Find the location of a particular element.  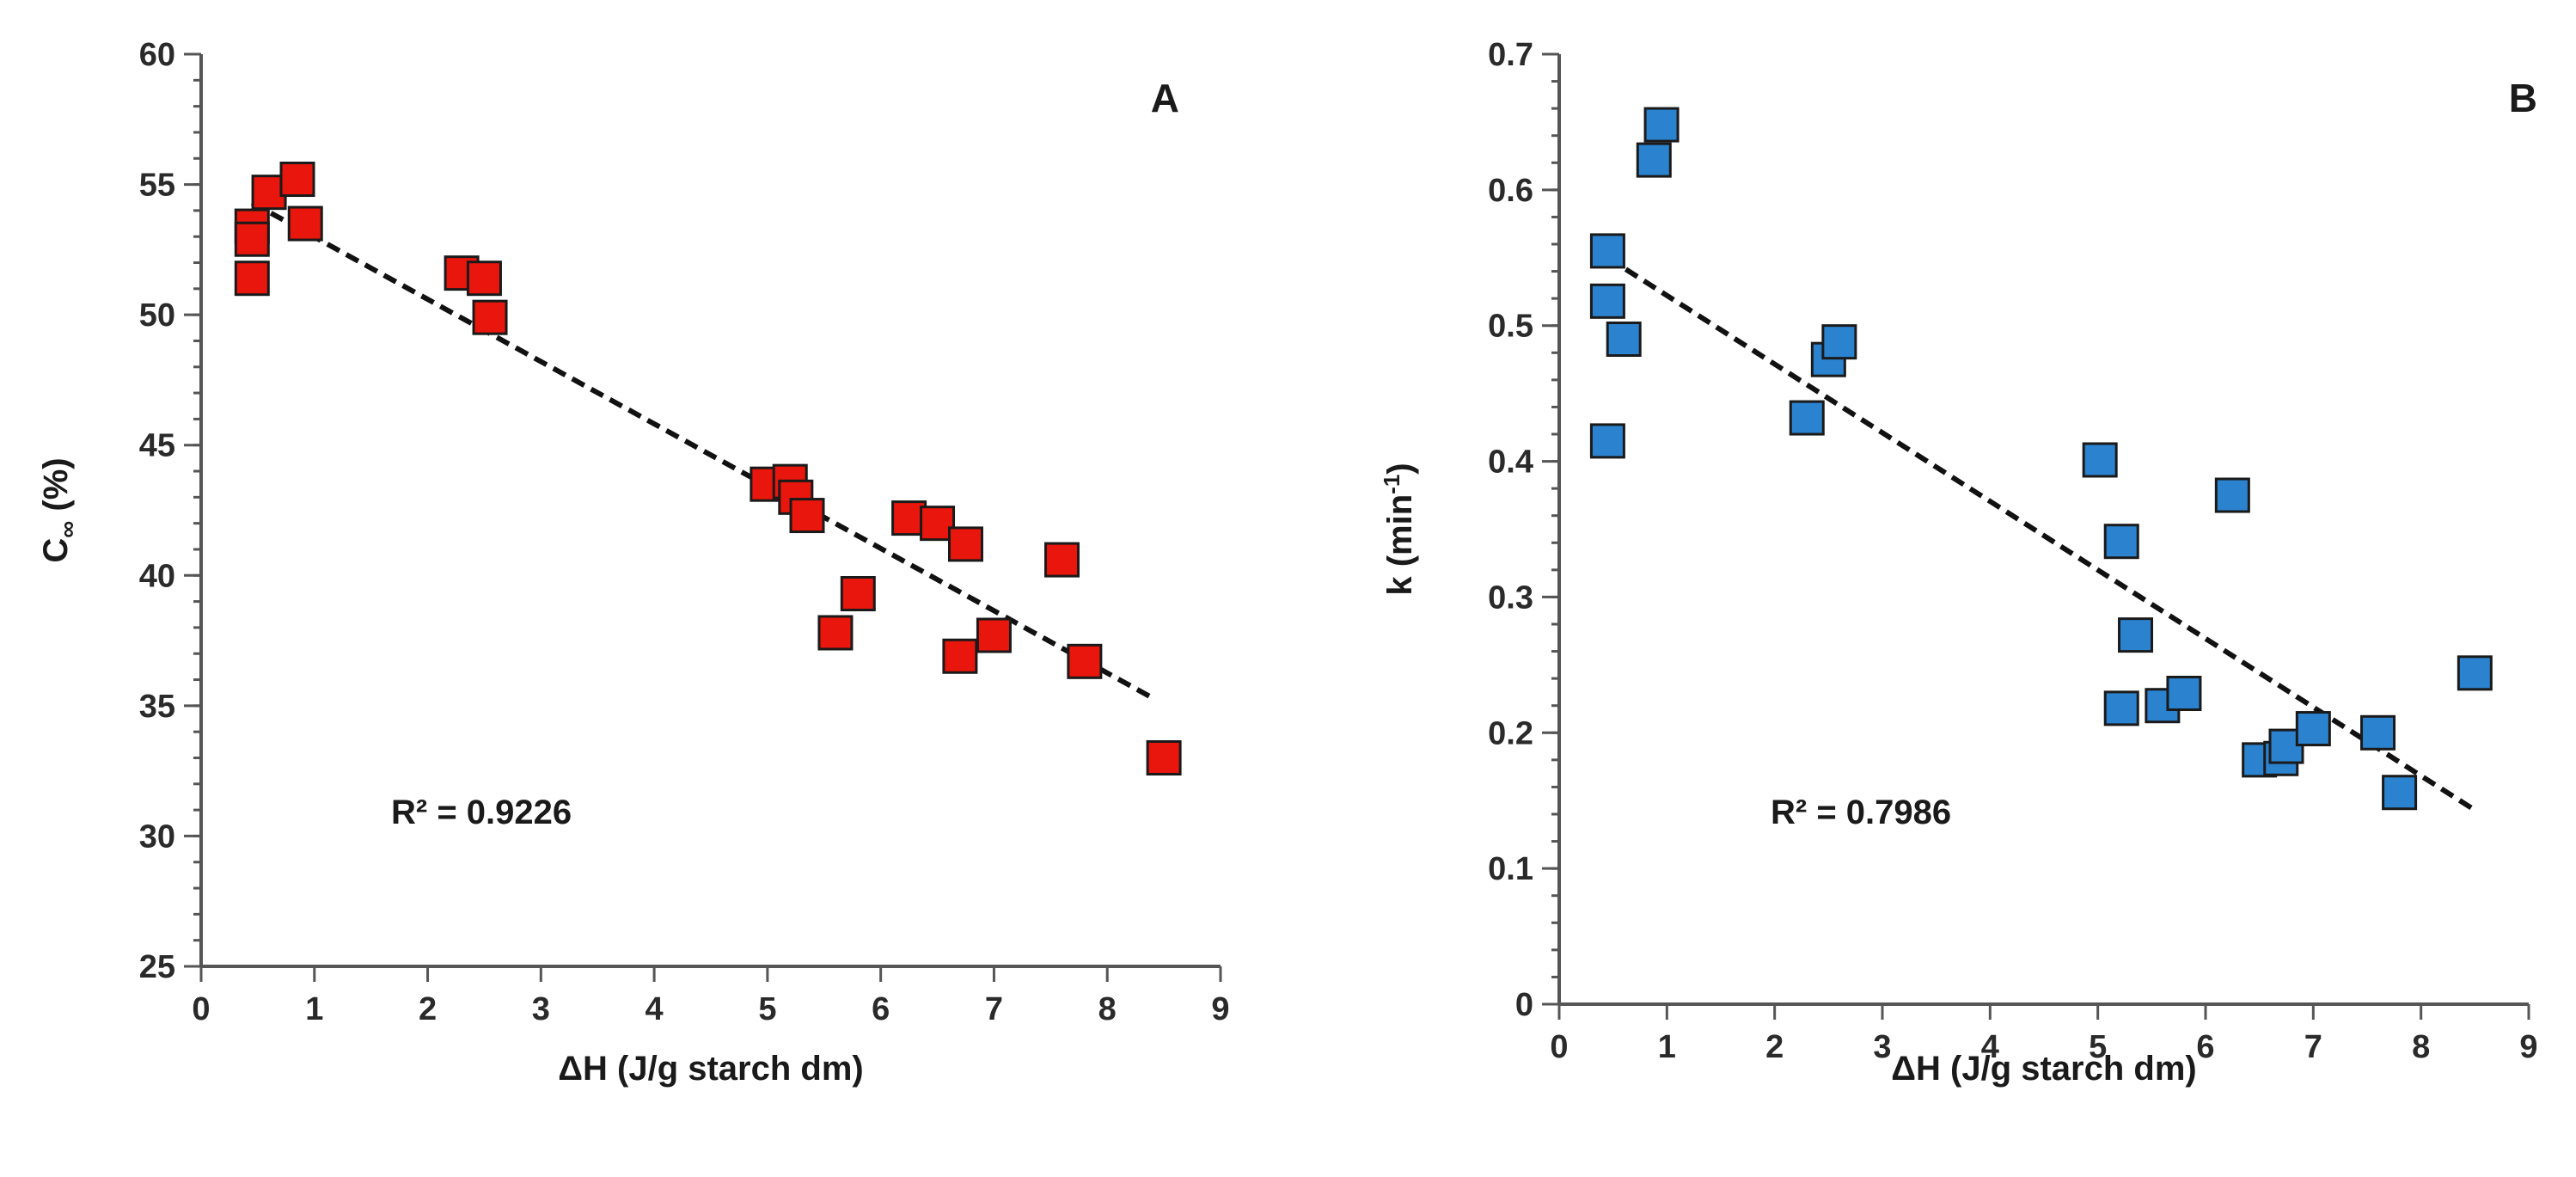

y-axis-title-main: C is located at coordinates (56, 550).